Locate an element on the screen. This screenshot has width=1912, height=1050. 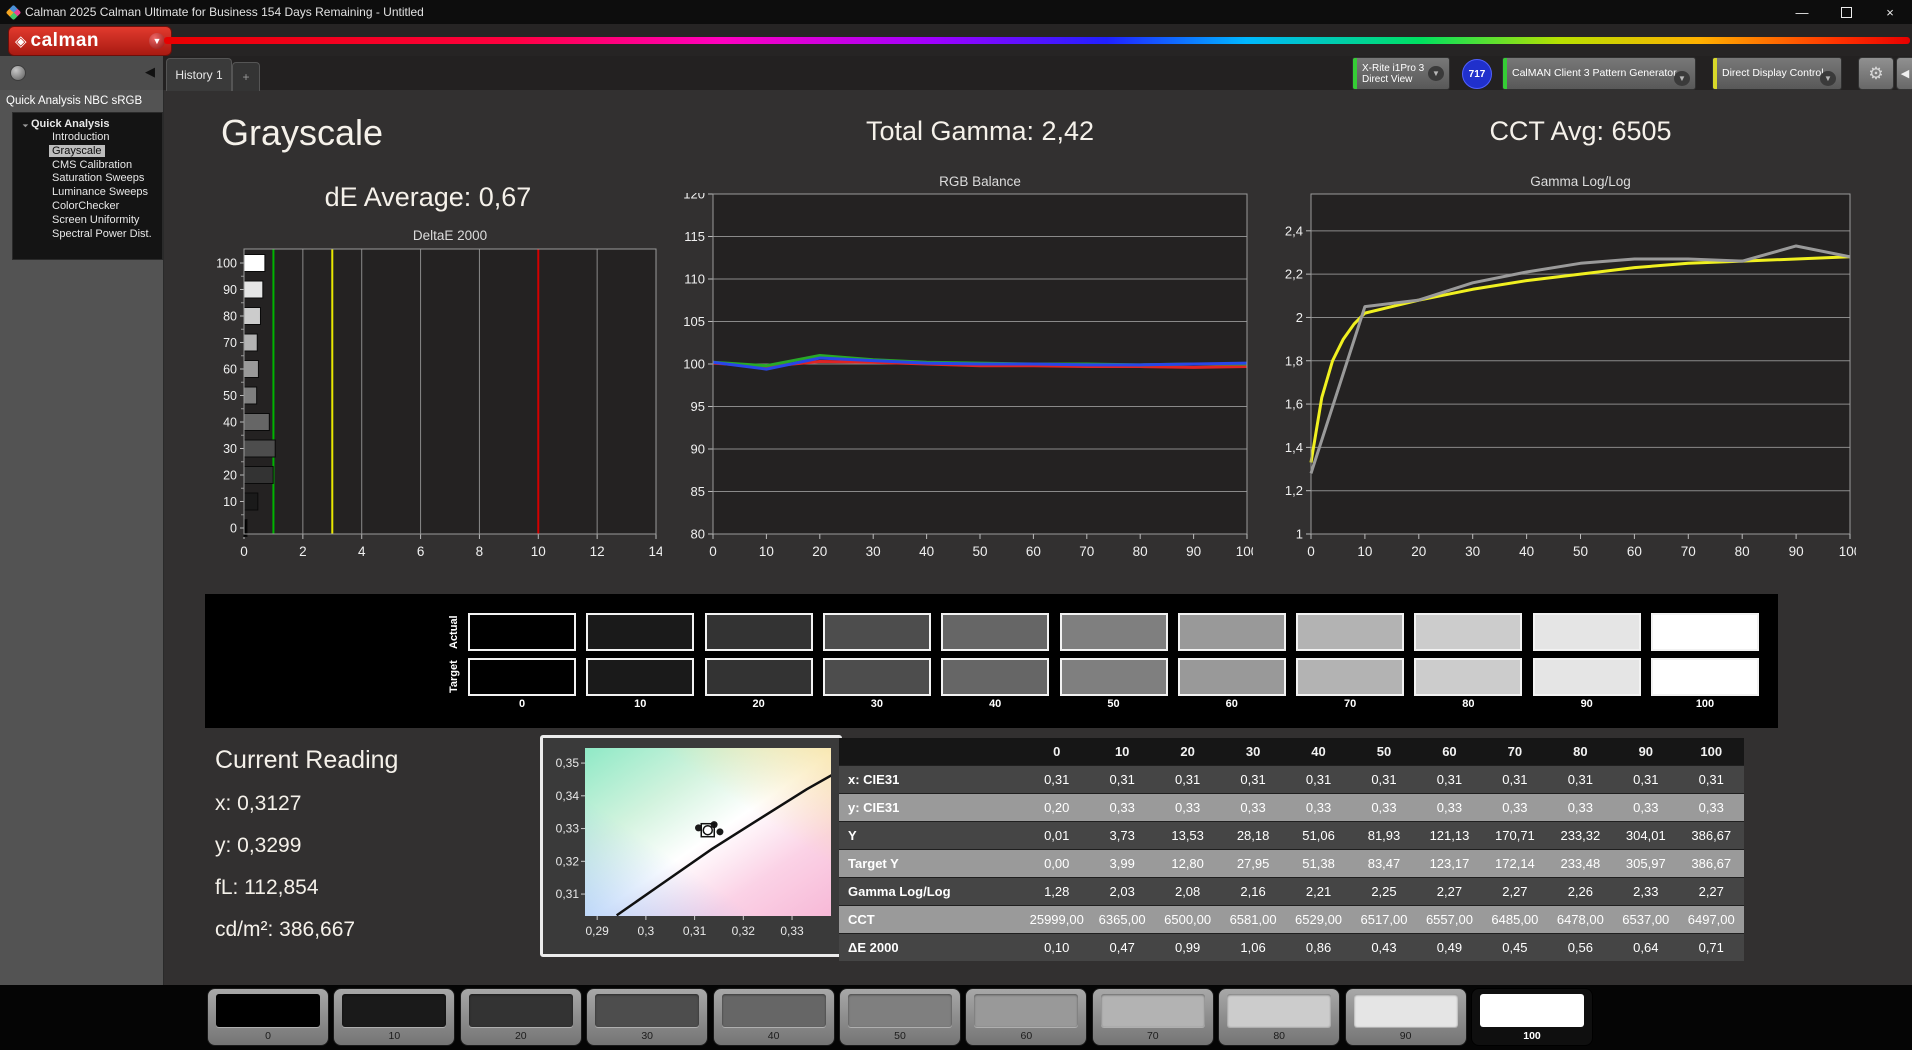
table-column-header: 70 is located at coordinates (1515, 751).